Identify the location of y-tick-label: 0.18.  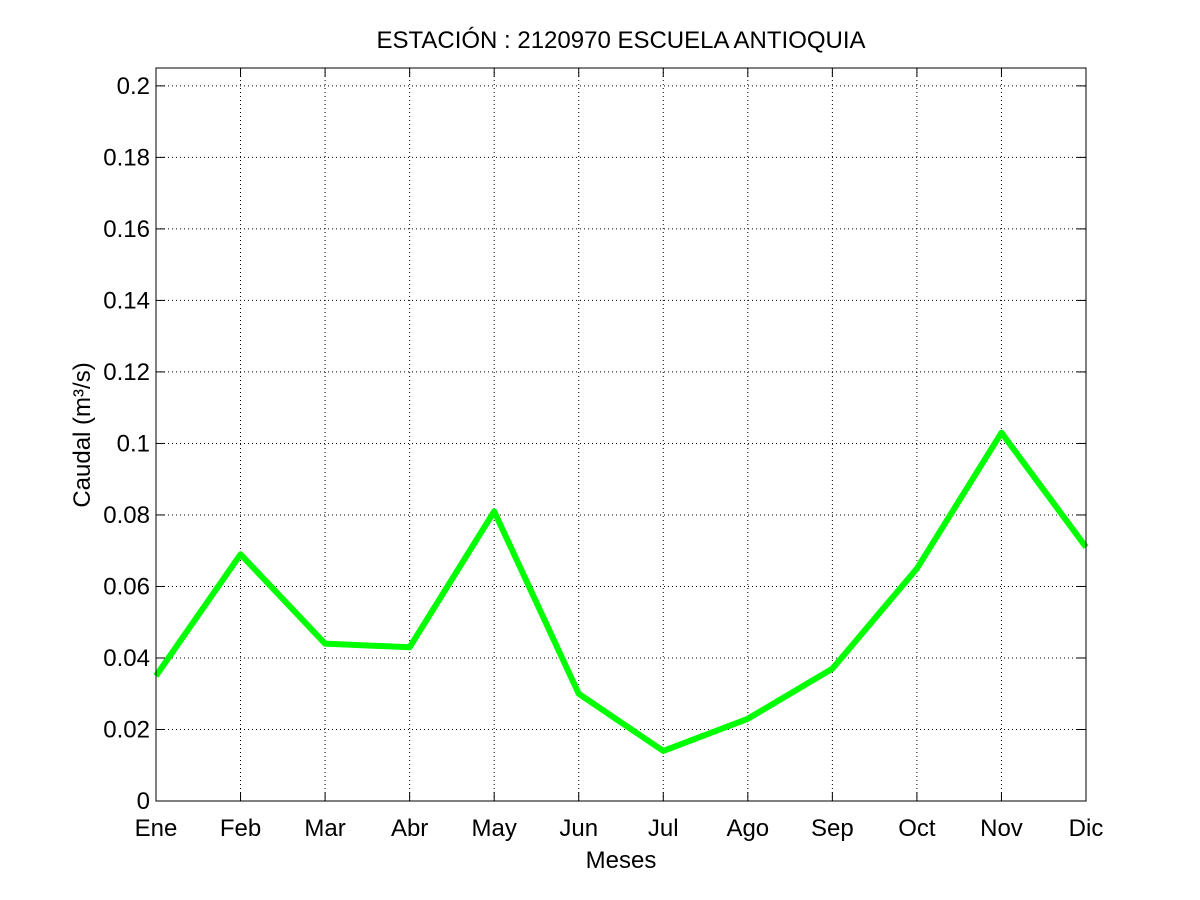
(126, 157).